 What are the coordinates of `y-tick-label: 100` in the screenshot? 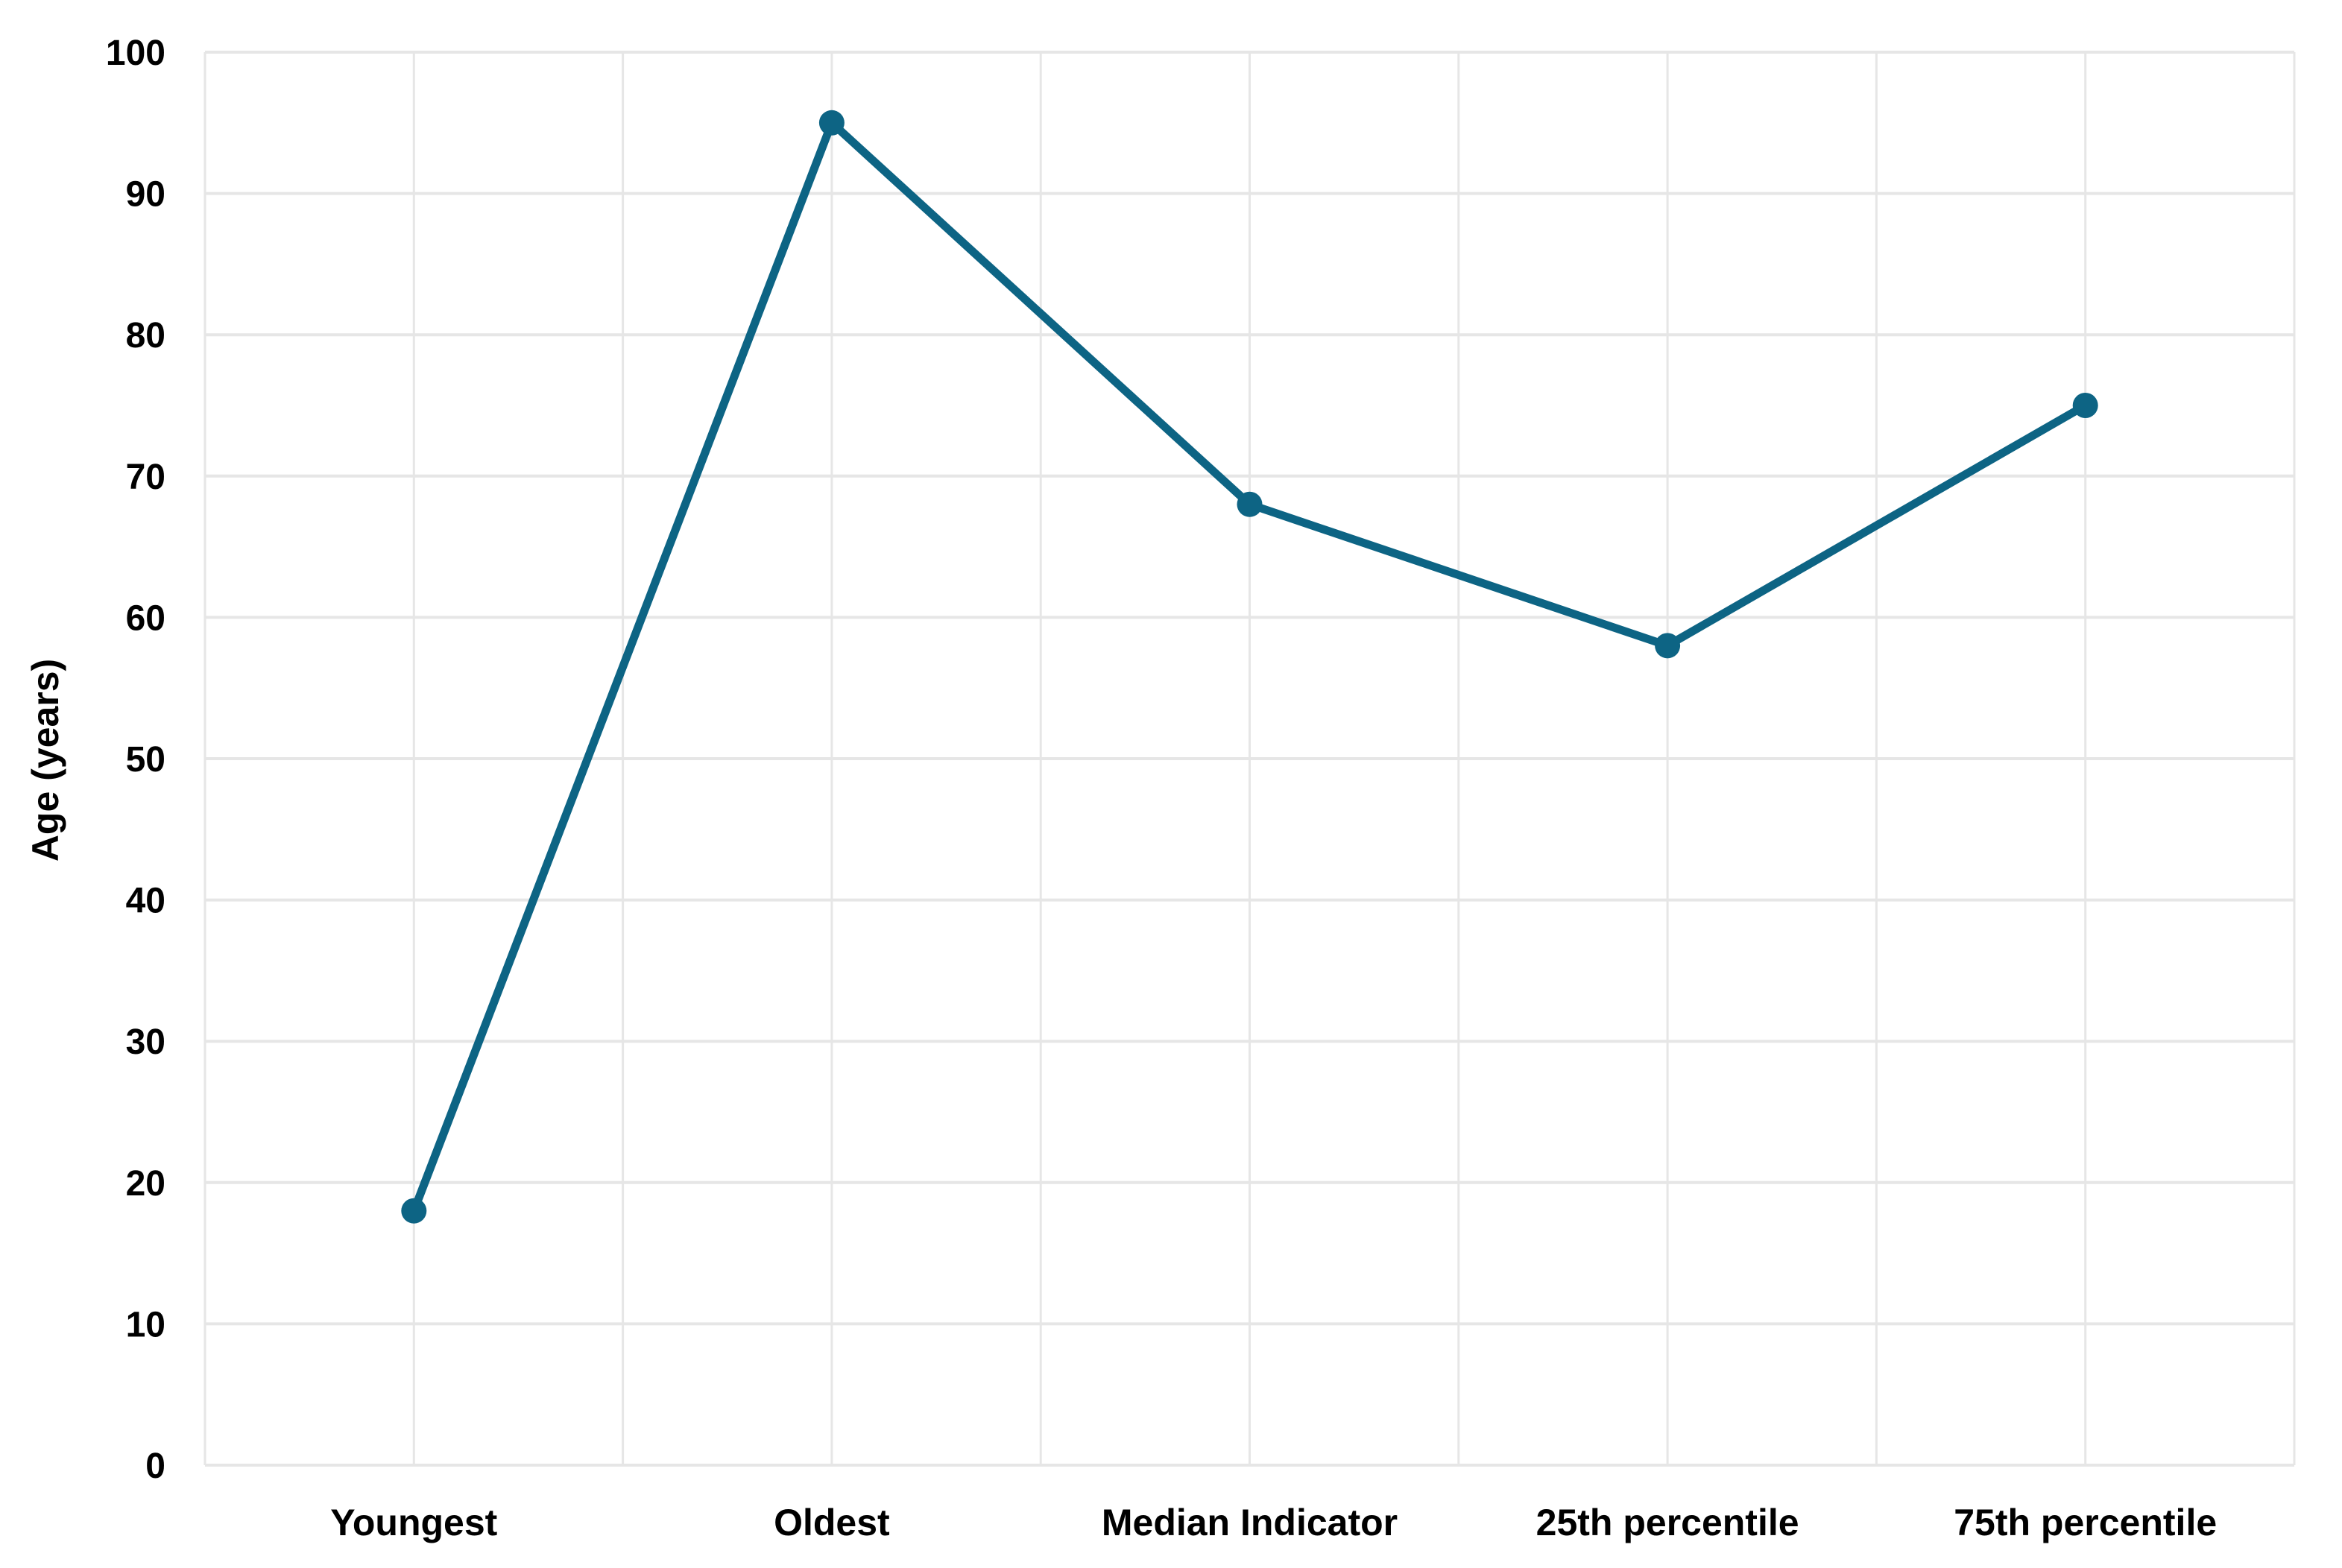 It's located at (135, 54).